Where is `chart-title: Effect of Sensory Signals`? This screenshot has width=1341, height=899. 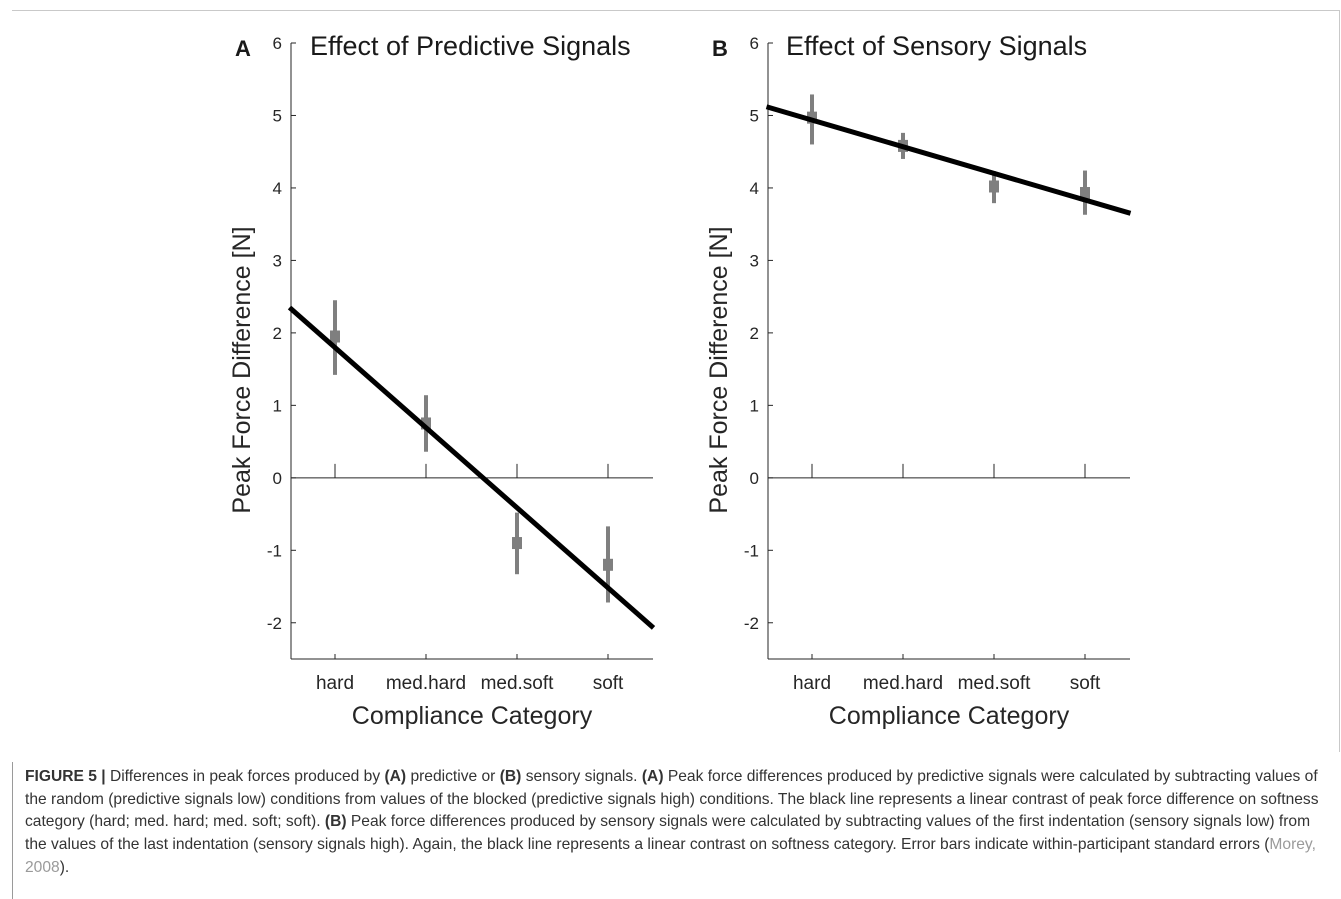 chart-title: Effect of Sensory Signals is located at coordinates (936, 46).